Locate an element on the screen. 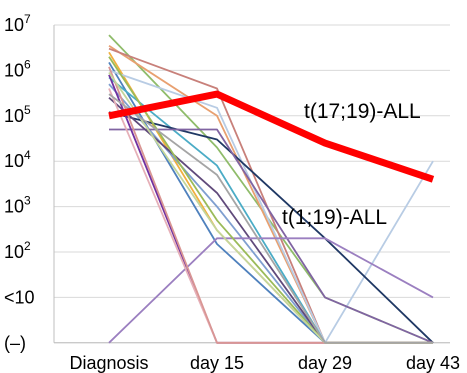 This screenshot has width=467, height=373. annotations: t(17;19)-ALL t(1;19)-ALL is located at coordinates (351, 164).